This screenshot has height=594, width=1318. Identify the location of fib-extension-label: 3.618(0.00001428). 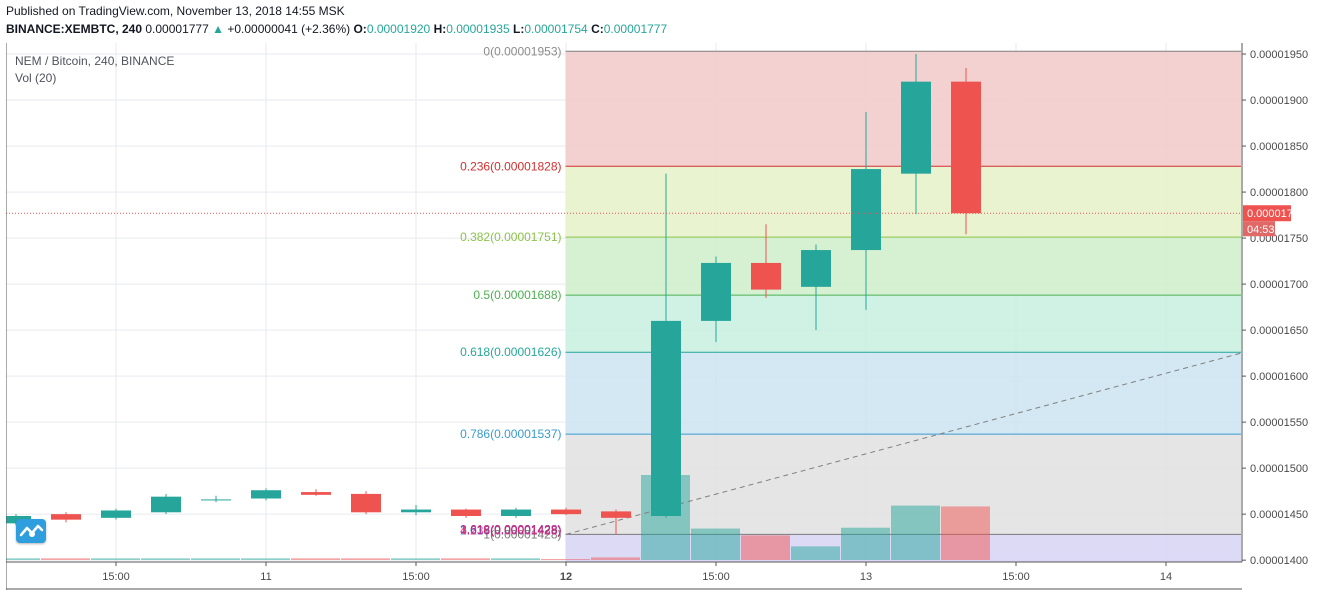
(510, 529).